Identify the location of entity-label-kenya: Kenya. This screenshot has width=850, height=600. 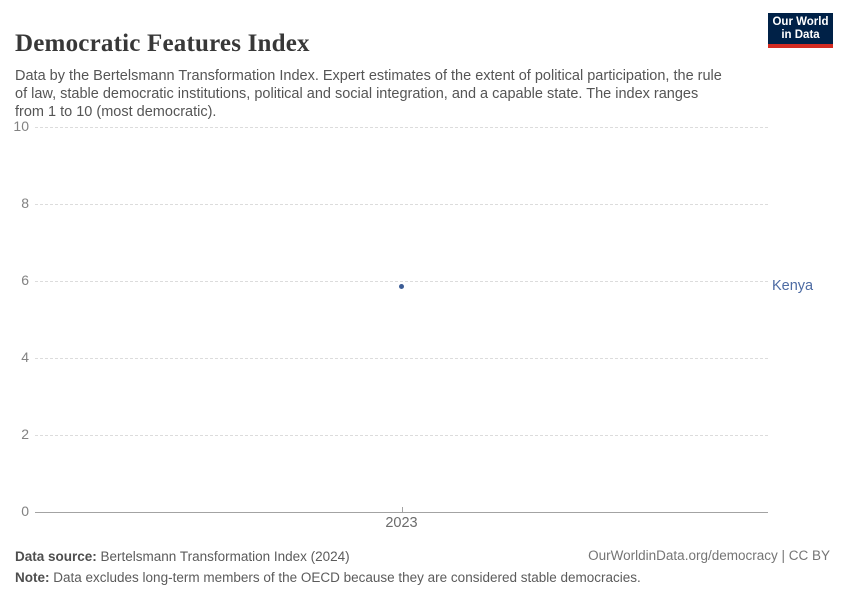
(793, 285).